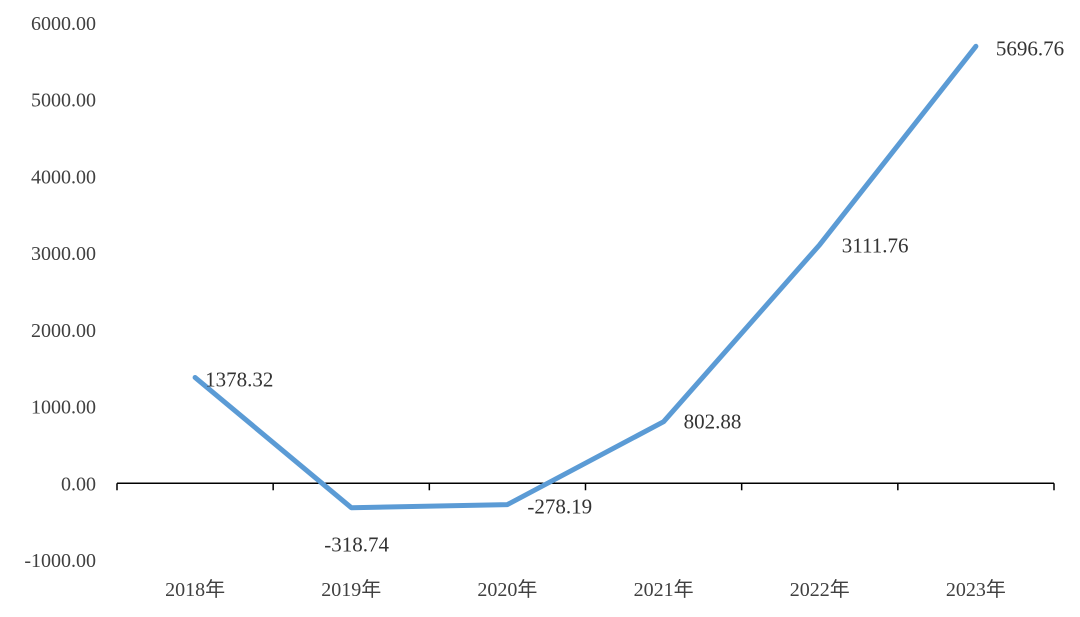 The image size is (1080, 617). What do you see at coordinates (507, 589) in the screenshot?
I see `x-tick-label: 2020年` at bounding box center [507, 589].